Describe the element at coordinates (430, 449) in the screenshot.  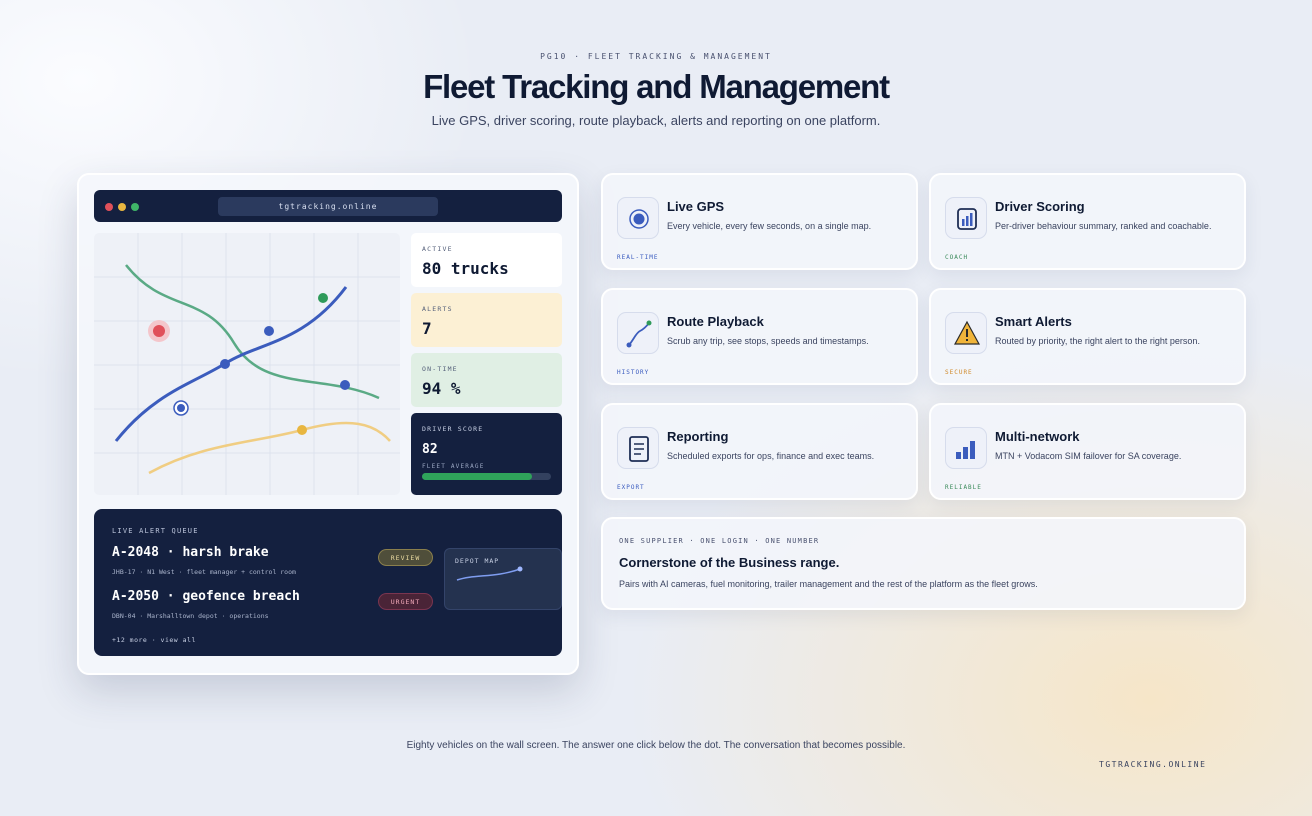
I see `stat-value: 82` at that location.